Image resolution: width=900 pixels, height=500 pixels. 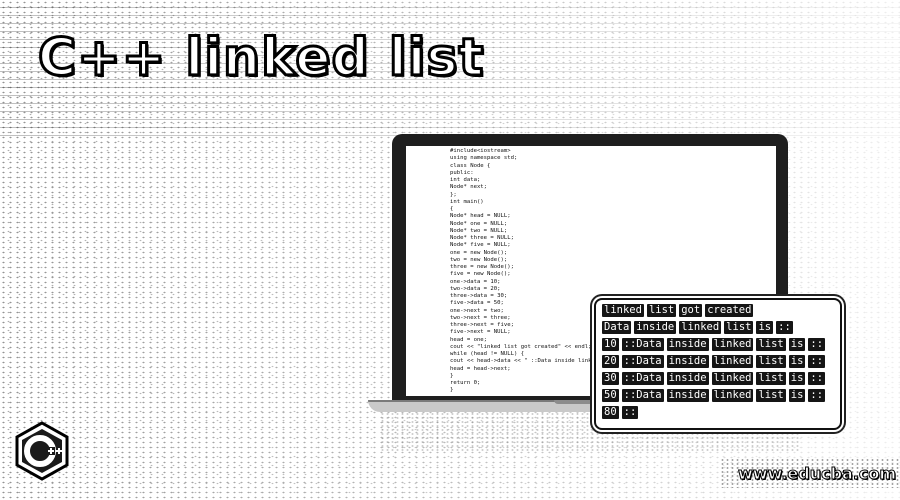 I want to click on code-line: int data;, so click(x=465, y=180).